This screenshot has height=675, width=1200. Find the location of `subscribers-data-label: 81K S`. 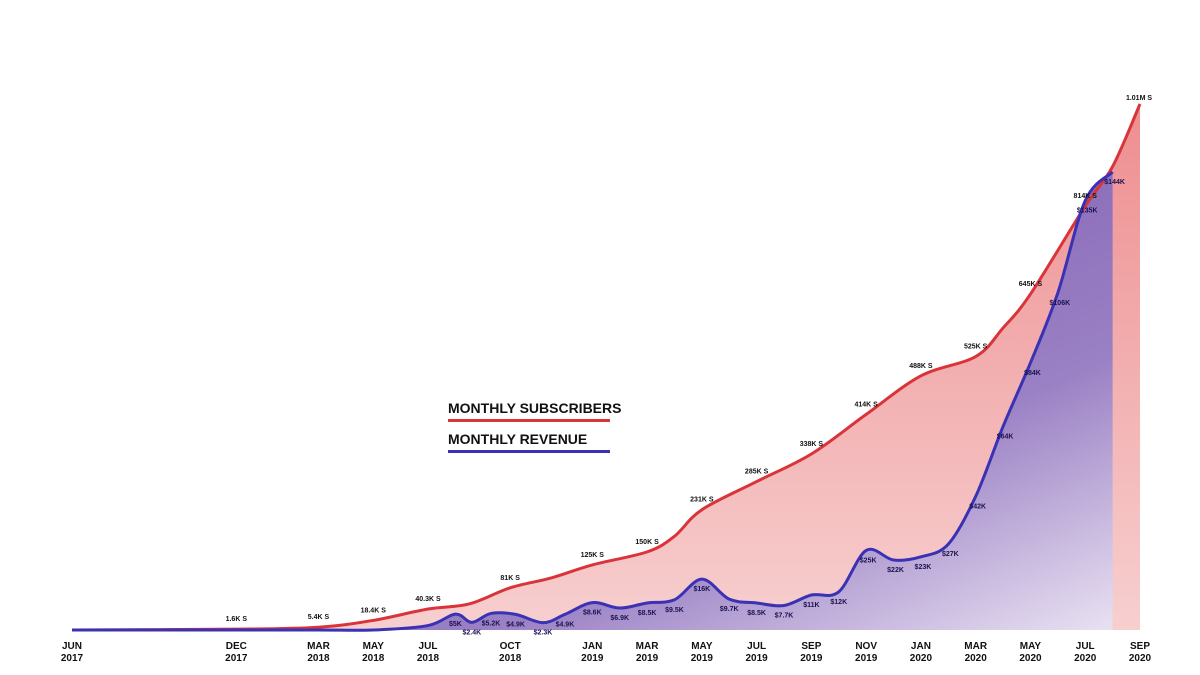

subscribers-data-label: 81K S is located at coordinates (510, 578).